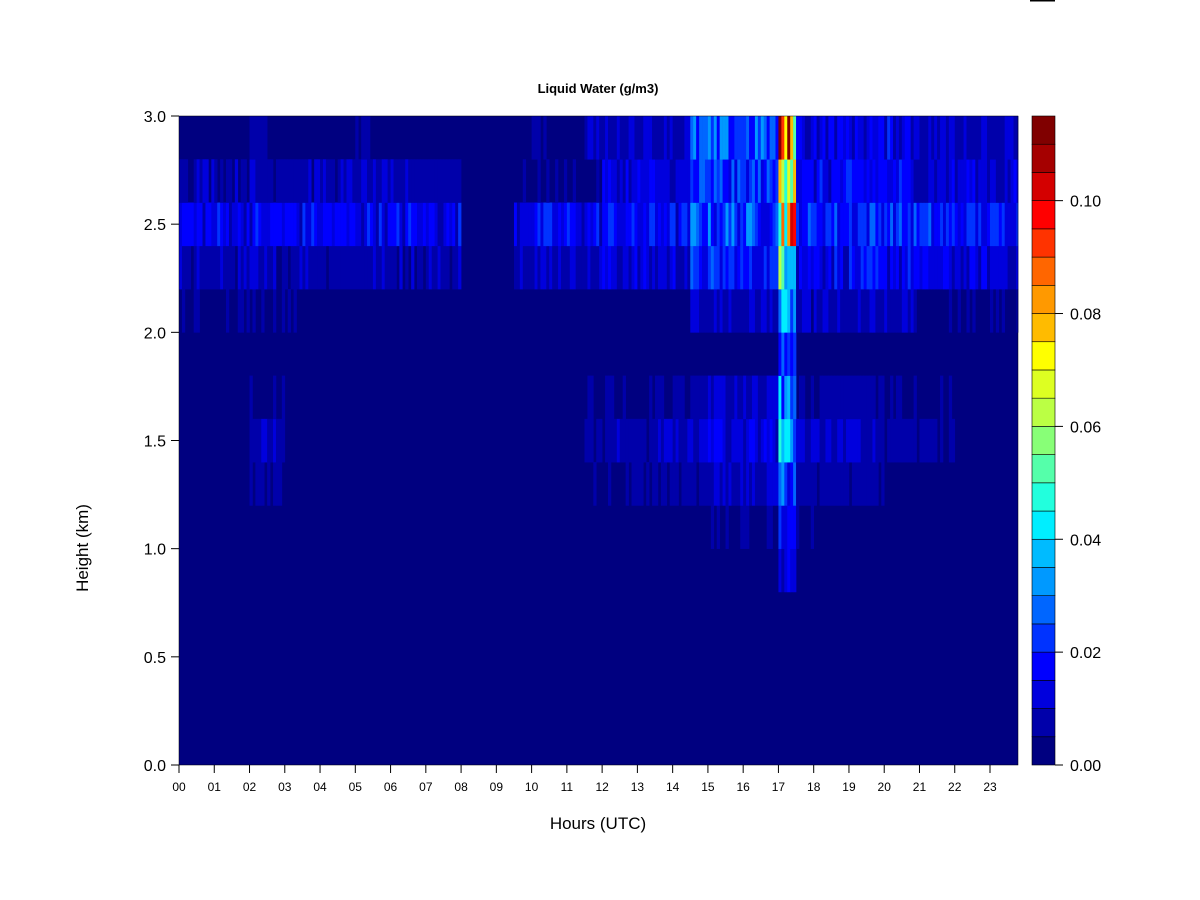 The height and width of the screenshot is (900, 1200). What do you see at coordinates (779, 787) in the screenshot?
I see `x-tick-label: 17` at bounding box center [779, 787].